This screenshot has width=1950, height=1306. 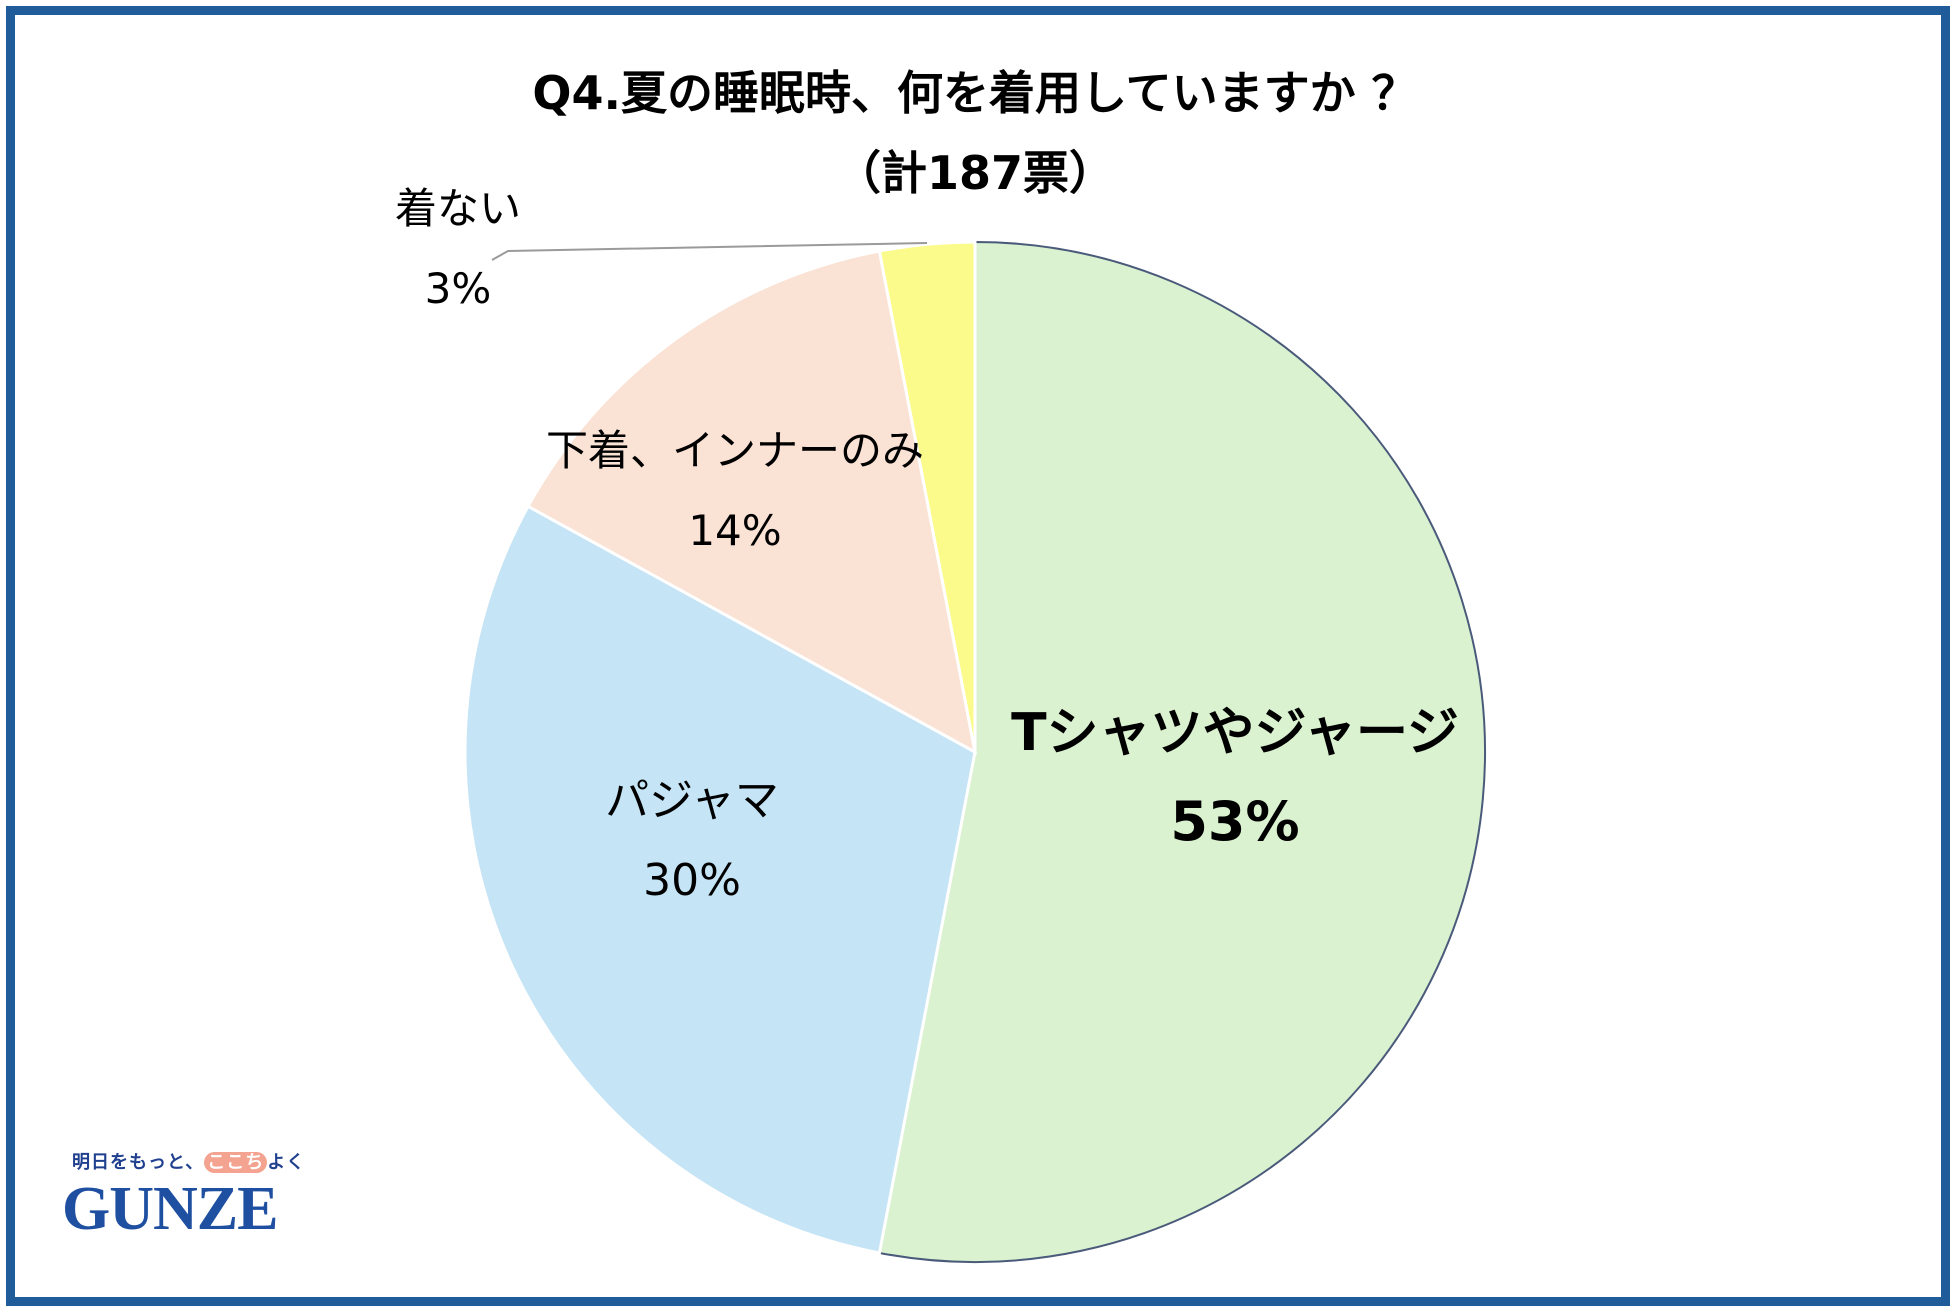 What do you see at coordinates (1234, 821) in the screenshot?
I see `slice-value-tshirt: 53%` at bounding box center [1234, 821].